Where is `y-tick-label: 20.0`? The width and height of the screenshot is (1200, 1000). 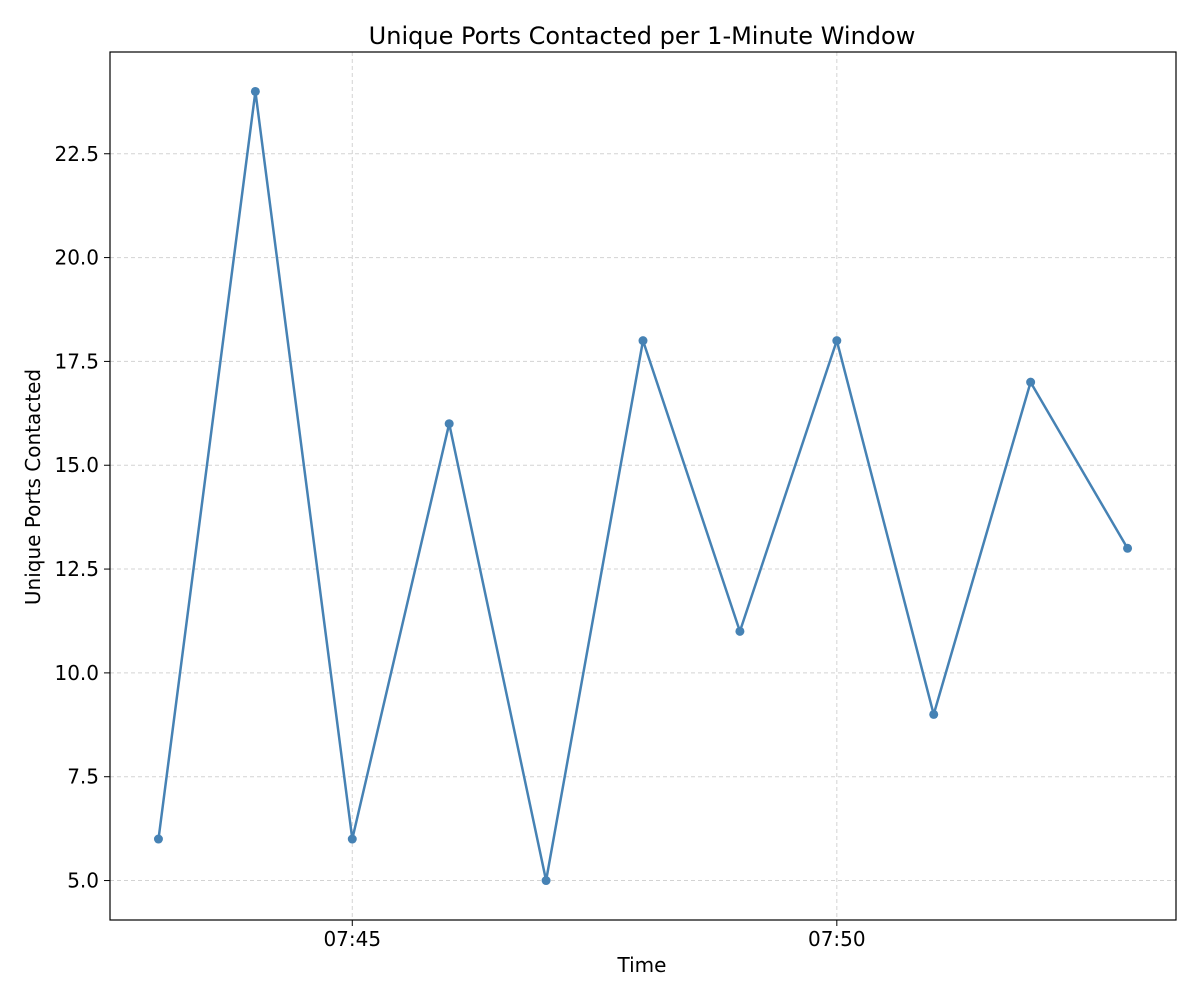 y-tick-label: 20.0 is located at coordinates (76, 258).